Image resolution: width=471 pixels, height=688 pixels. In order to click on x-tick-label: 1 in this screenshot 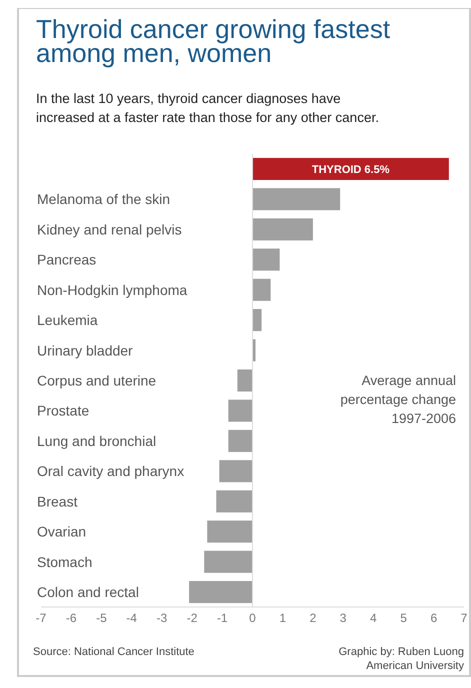, I will do `click(282, 618)`.